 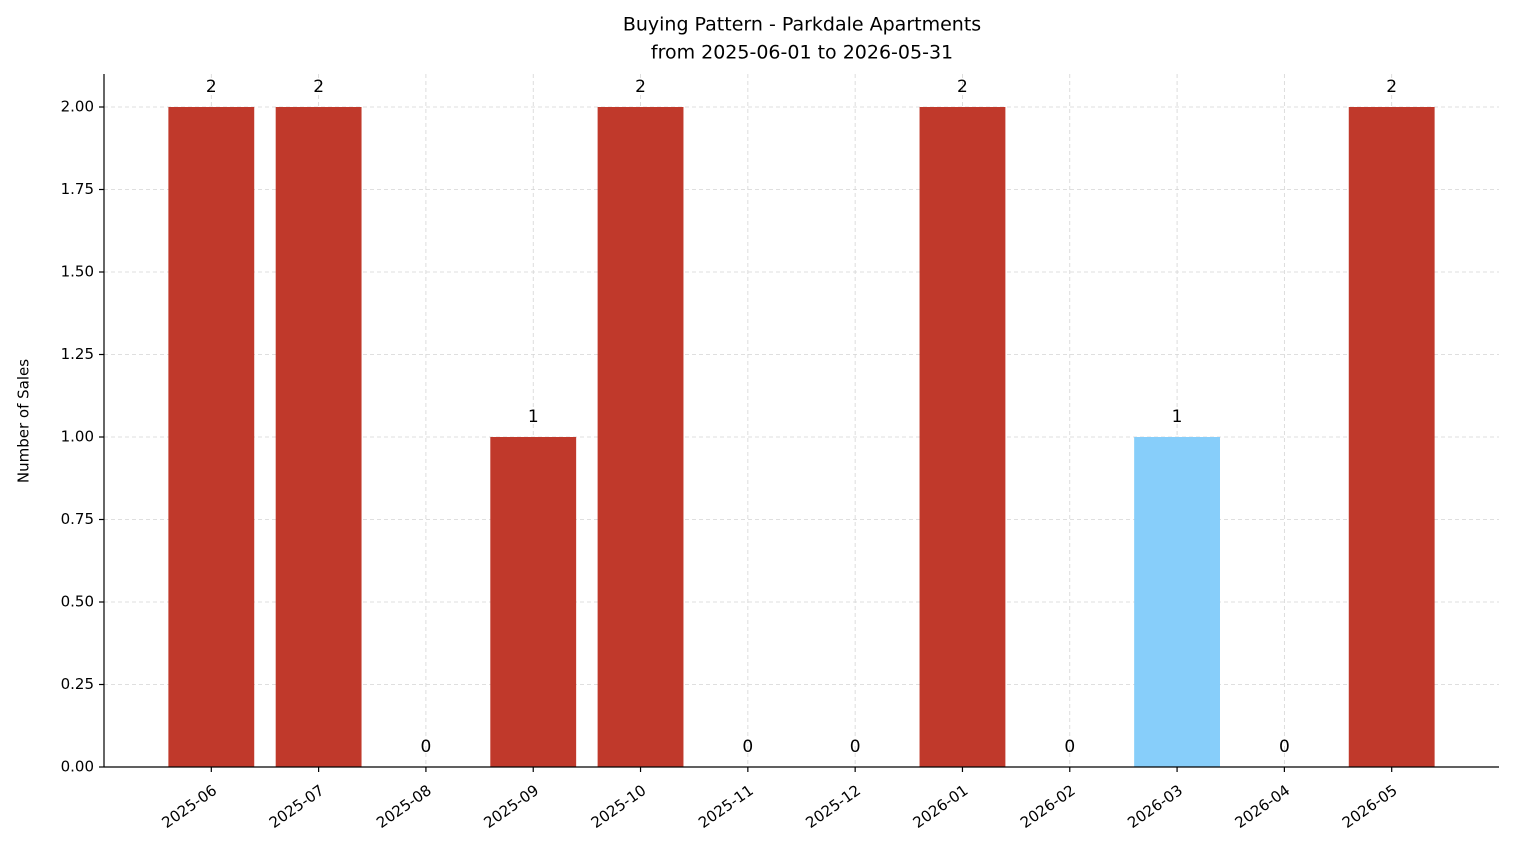 What do you see at coordinates (77, 767) in the screenshot?
I see `y-tick-label: 0.00` at bounding box center [77, 767].